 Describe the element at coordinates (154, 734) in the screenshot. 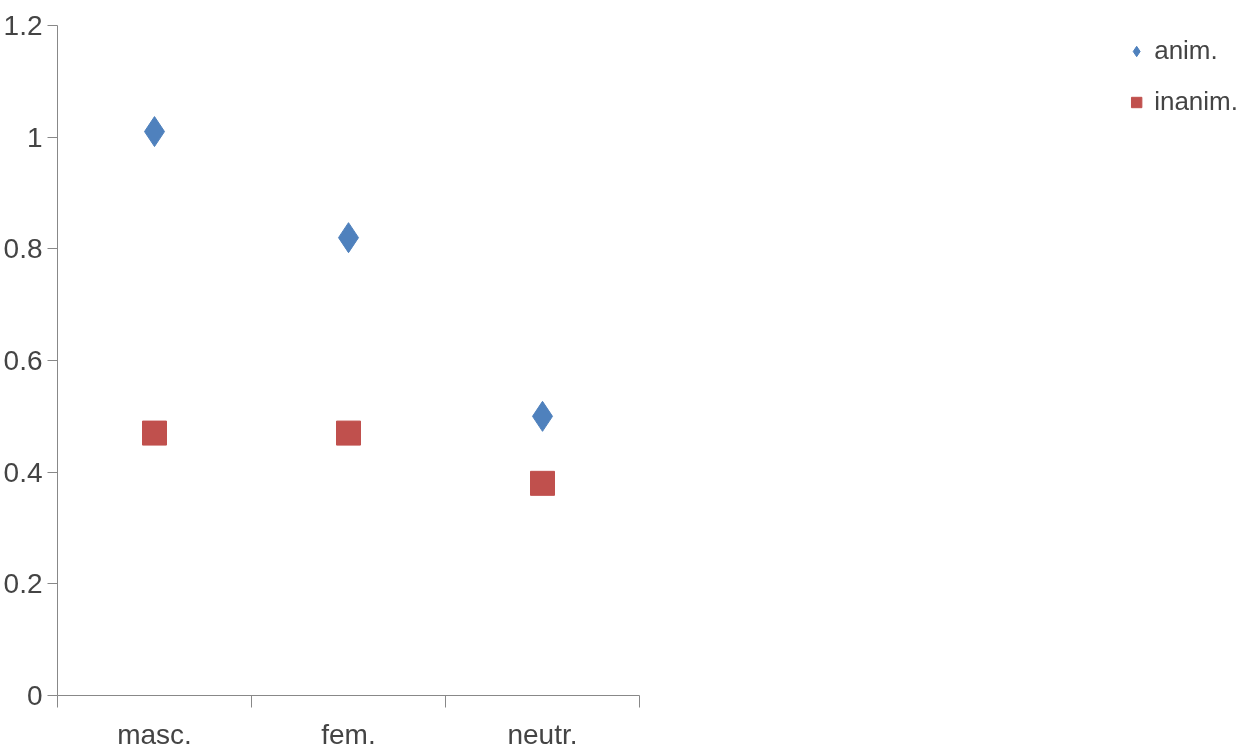

I see `x-tick-label: masc.` at that location.